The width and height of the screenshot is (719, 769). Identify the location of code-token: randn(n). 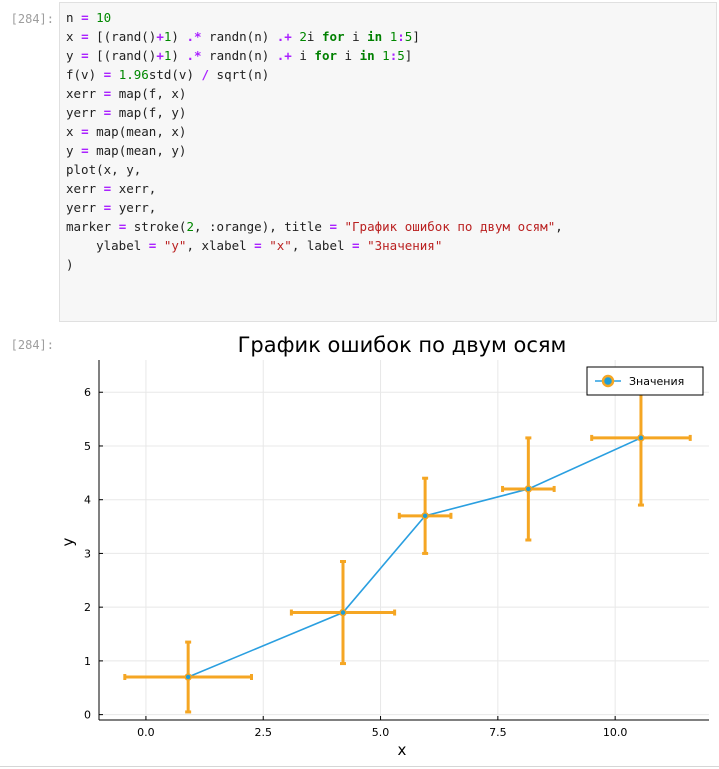
(239, 55).